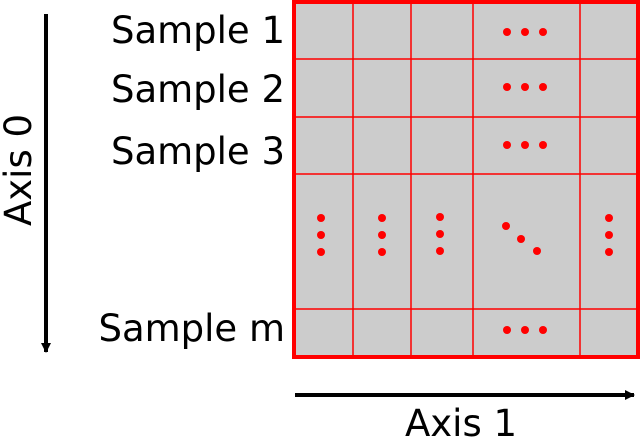  What do you see at coordinates (198, 151) in the screenshot?
I see `row-label: Sample 3` at bounding box center [198, 151].